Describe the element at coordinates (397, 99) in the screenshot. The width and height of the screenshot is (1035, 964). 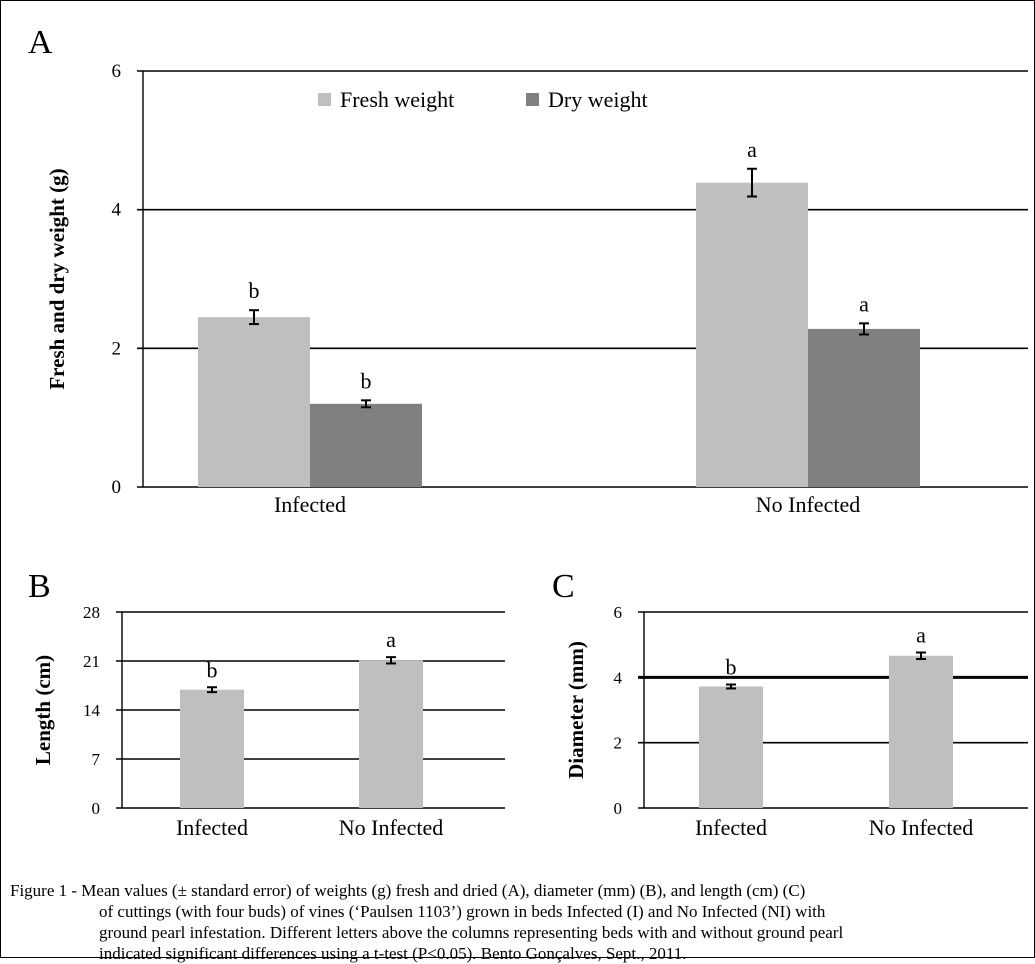
I see `panel-a-legend-label: Fresh weight` at that location.